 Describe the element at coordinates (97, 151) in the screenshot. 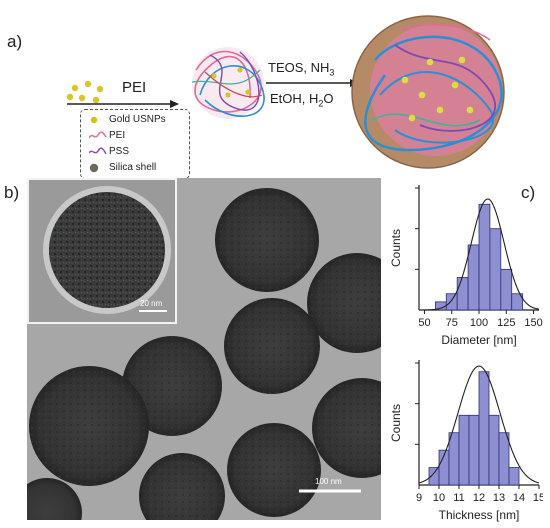

I see `pss-strand-icon` at that location.